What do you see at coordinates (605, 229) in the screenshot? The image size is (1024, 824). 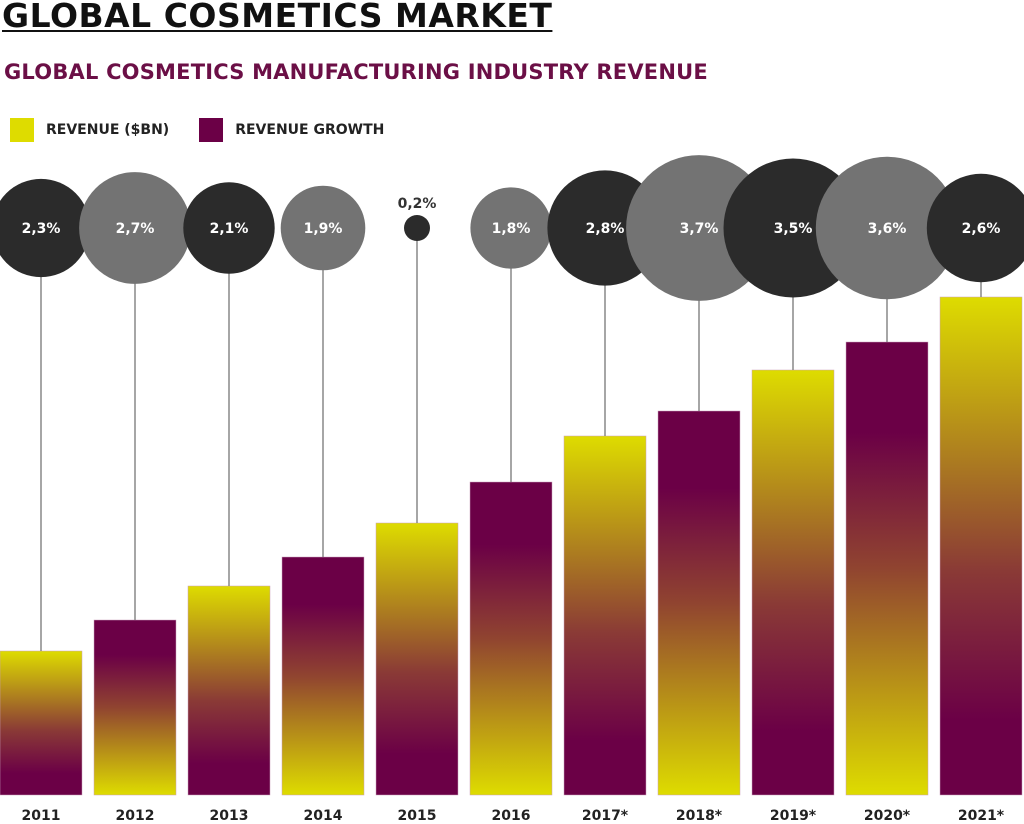 I see `growth-label-2017: 2,8%` at bounding box center [605, 229].